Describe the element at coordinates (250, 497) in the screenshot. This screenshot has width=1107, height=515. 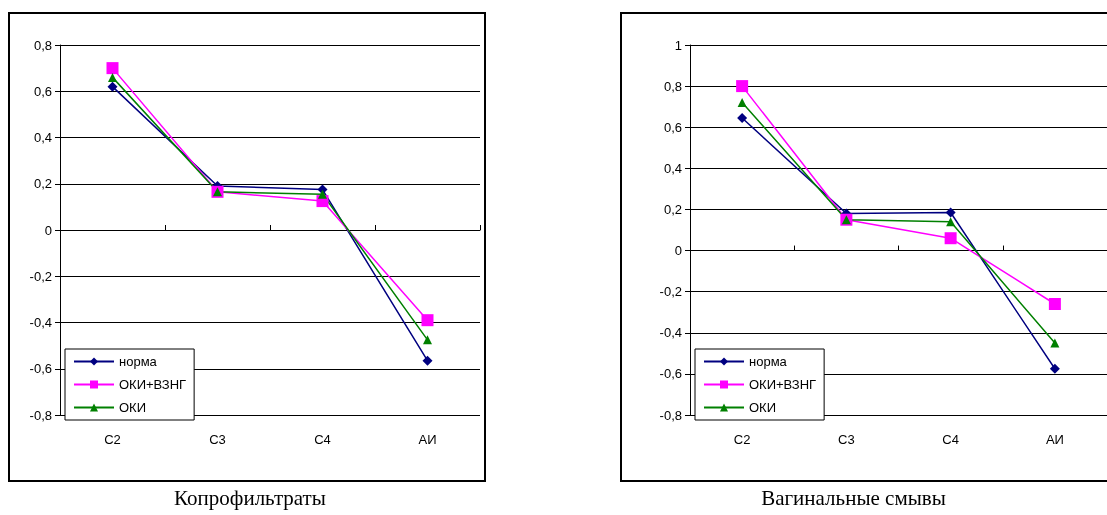
I see `text: Копрофильтраты` at that location.